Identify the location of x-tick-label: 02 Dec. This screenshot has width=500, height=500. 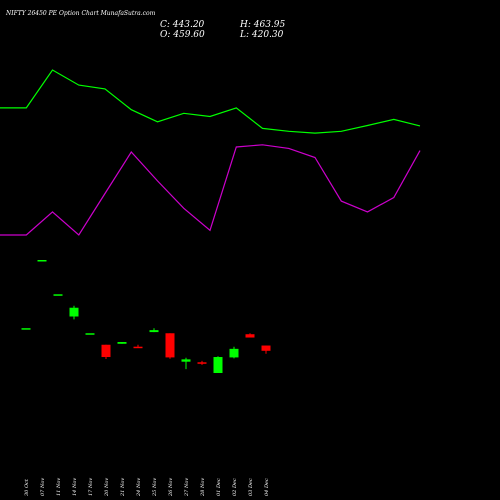
(235, 487).